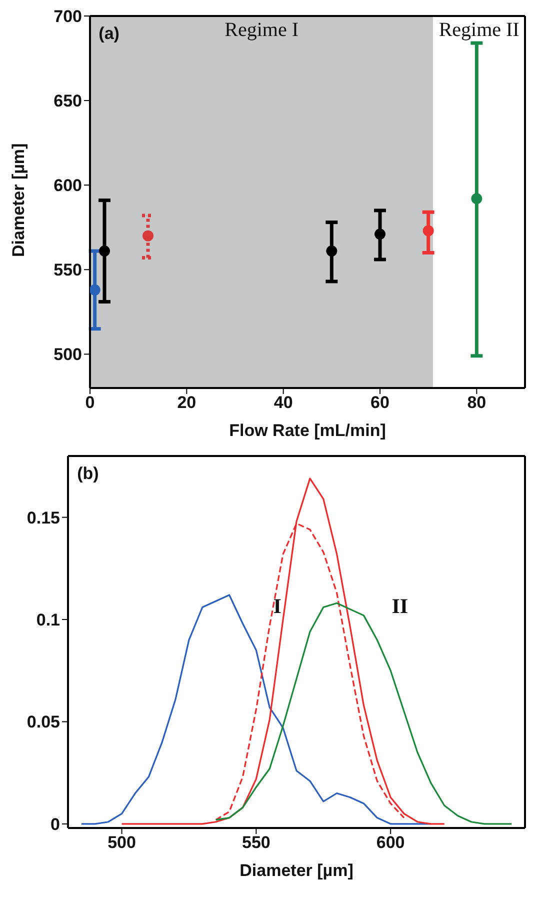 Image resolution: width=541 pixels, height=906 pixels. Describe the element at coordinates (43, 722) in the screenshot. I see `y-tick-label: 0.05` at that location.